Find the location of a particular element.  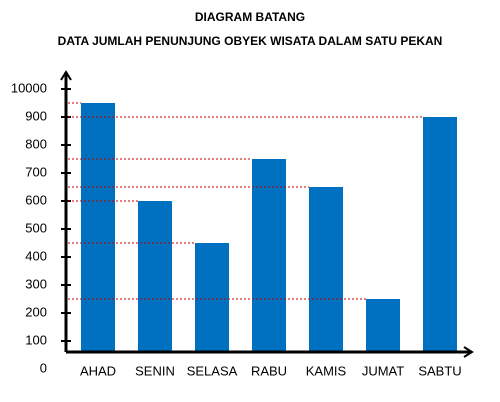

x-tick-label: SELASA is located at coordinates (212, 370).